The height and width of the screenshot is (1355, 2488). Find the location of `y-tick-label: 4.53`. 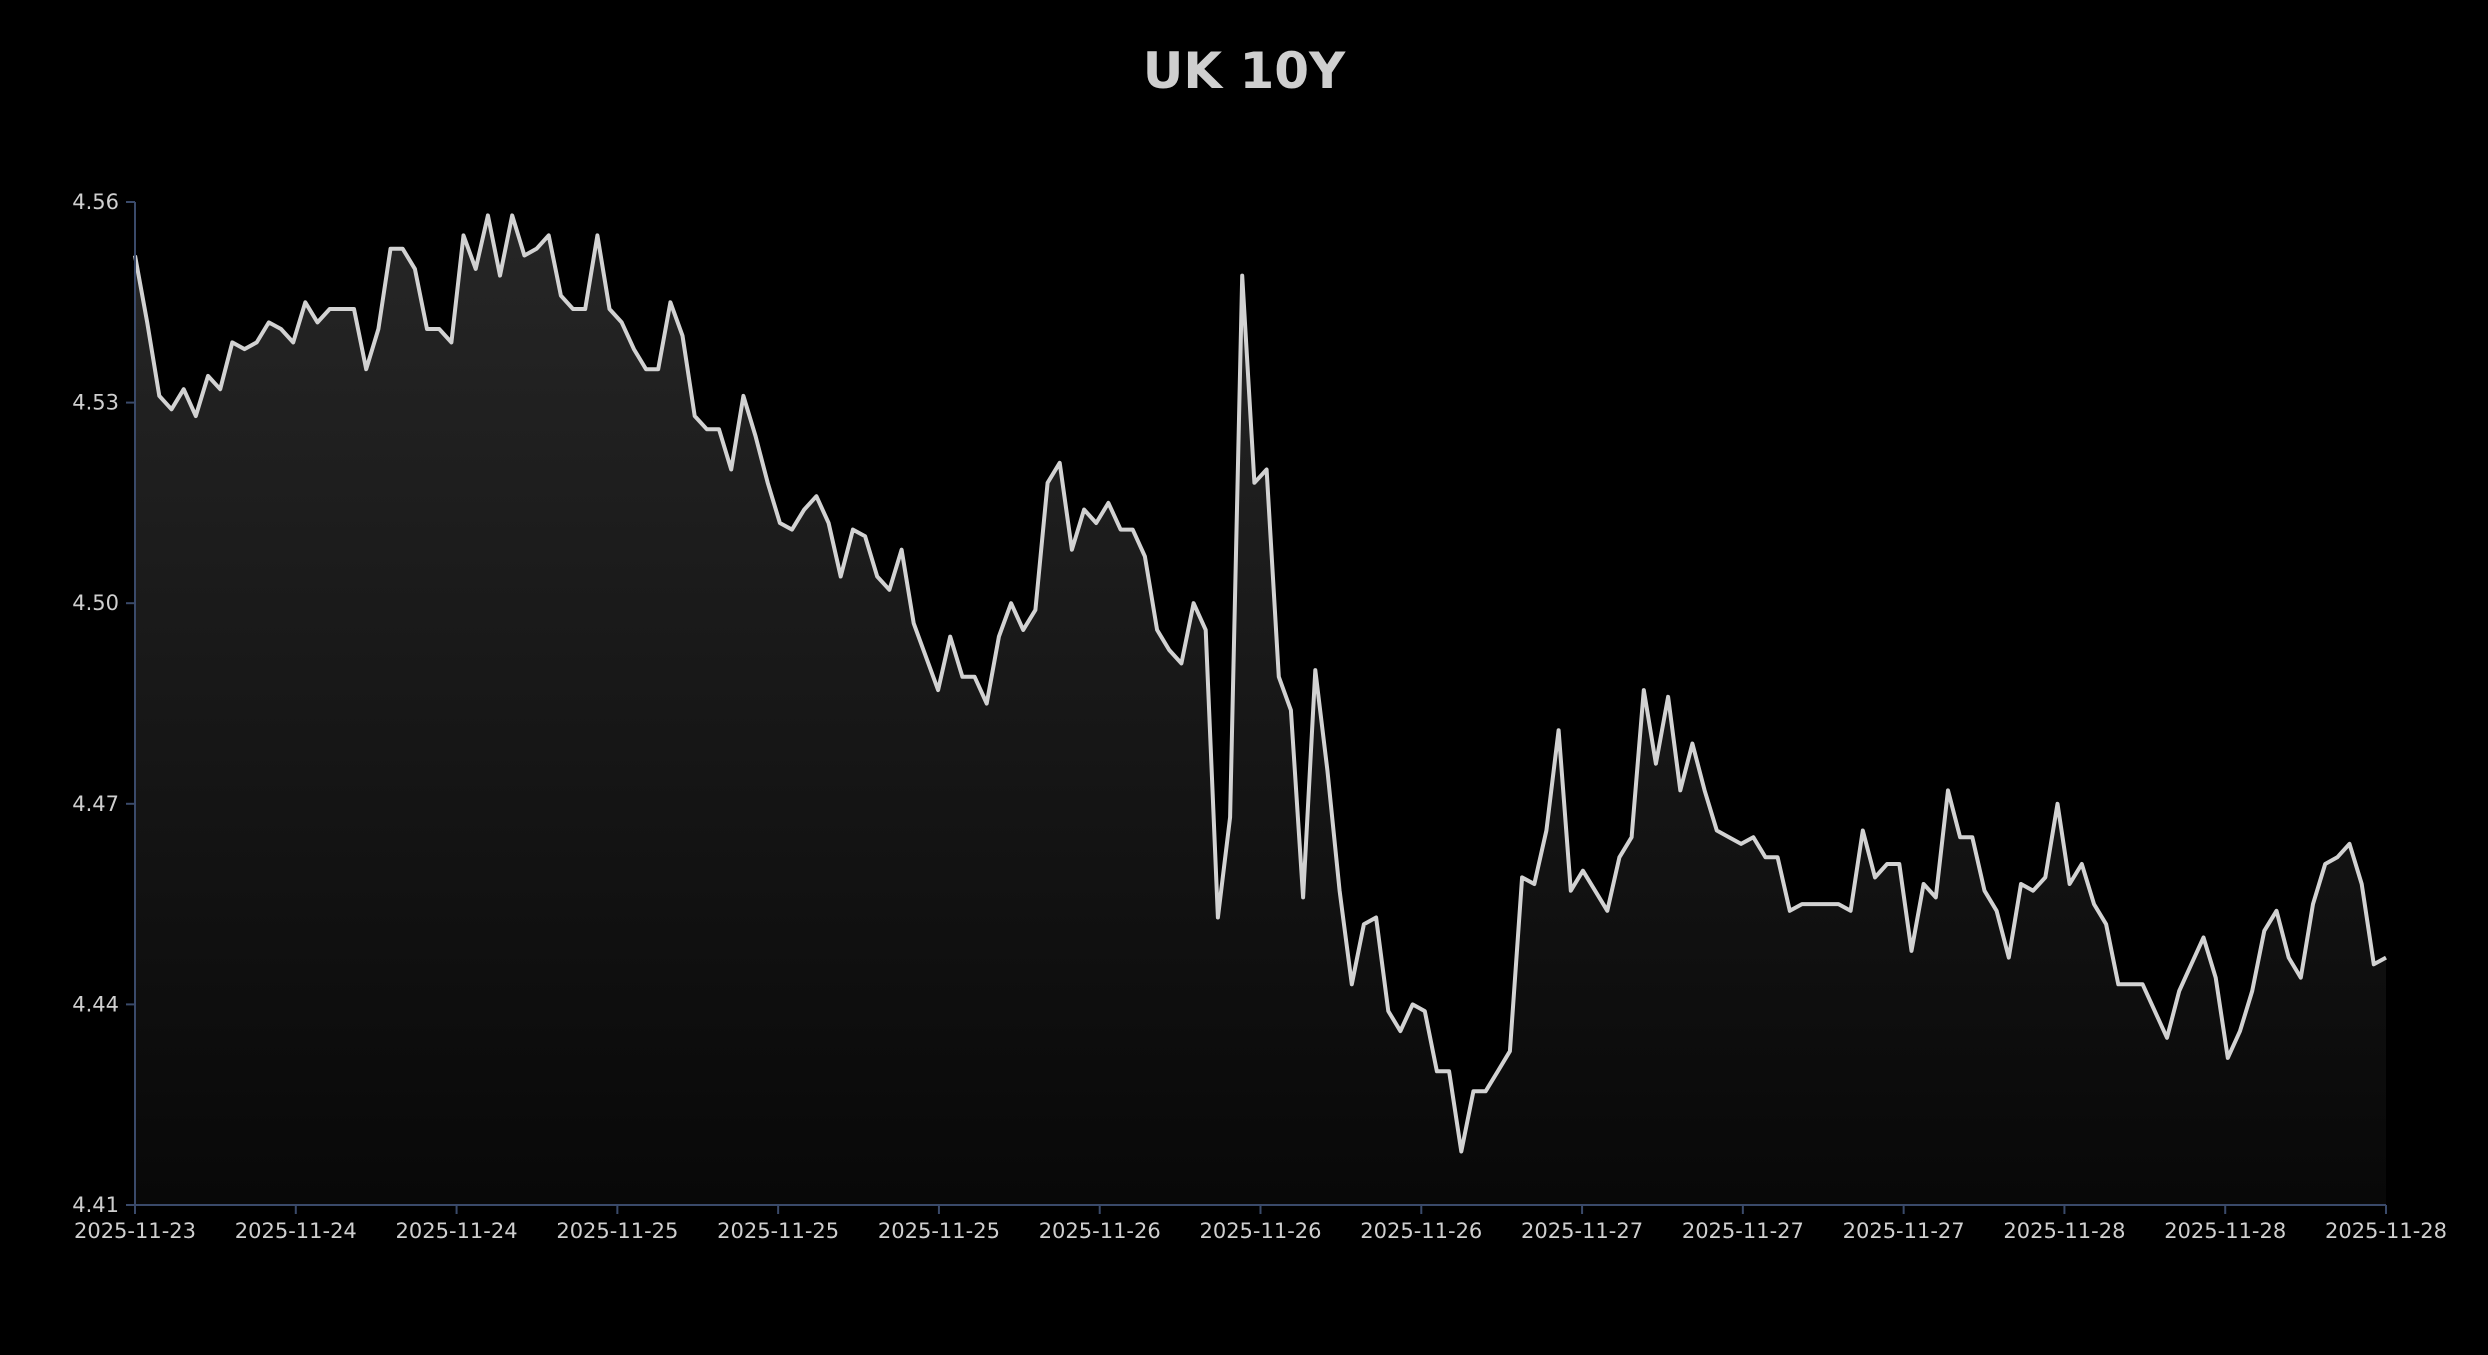

y-tick-label: 4.53 is located at coordinates (95, 403).